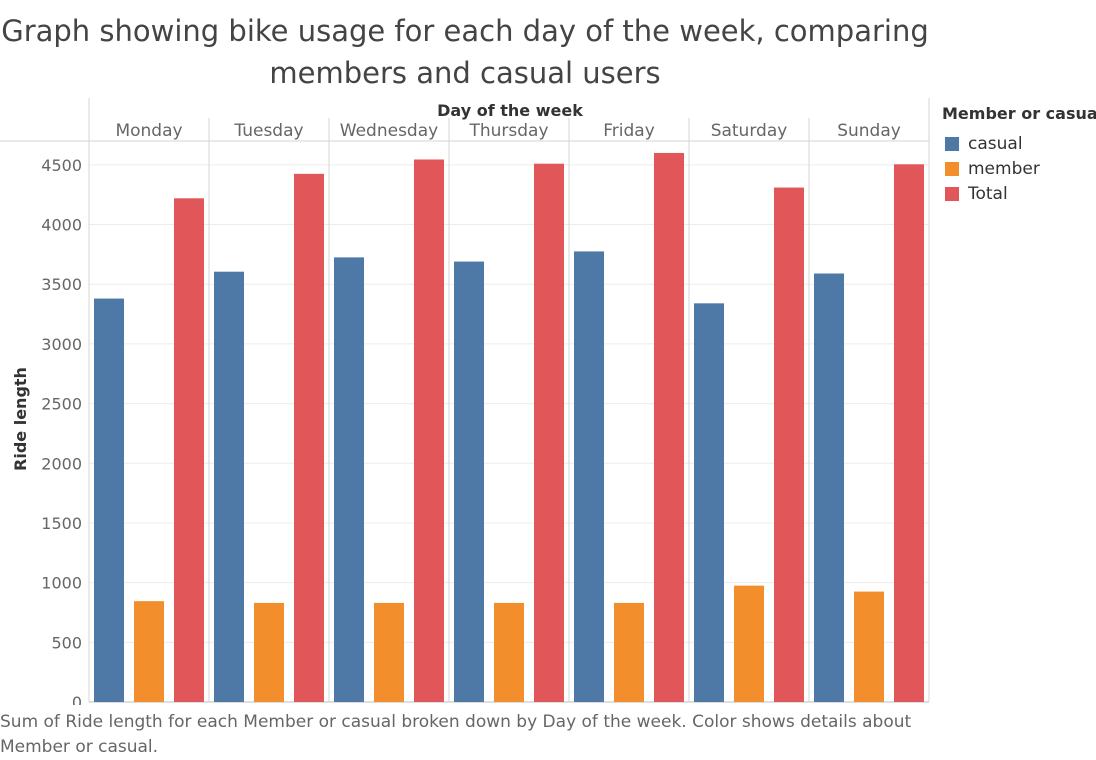 This screenshot has height=760, width=1096. I want to click on bar-member-friday, so click(629, 652).